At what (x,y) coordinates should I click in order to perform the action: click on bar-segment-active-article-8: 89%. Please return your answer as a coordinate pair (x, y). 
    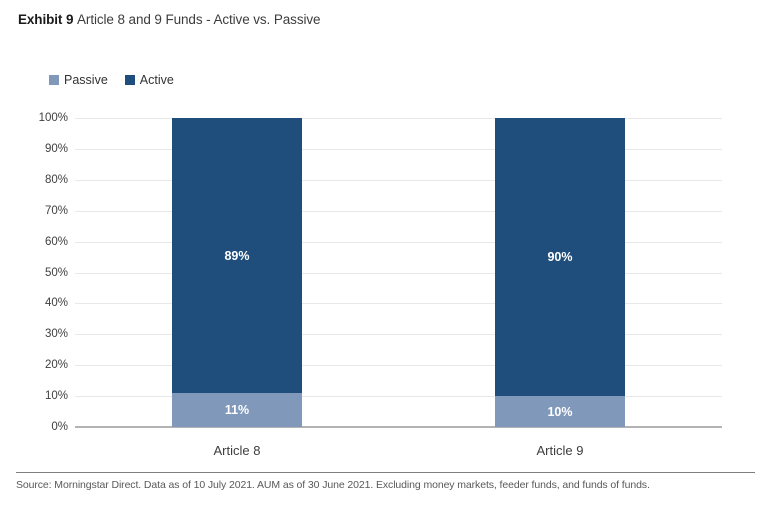
    Looking at the image, I should click on (237, 256).